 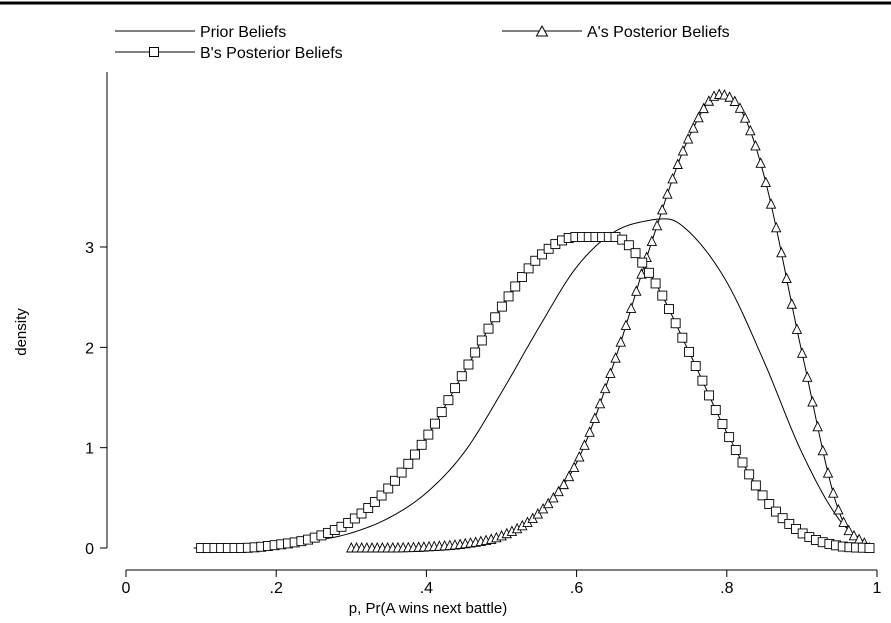 I want to click on y-tick-label: 3, so click(x=89, y=248).